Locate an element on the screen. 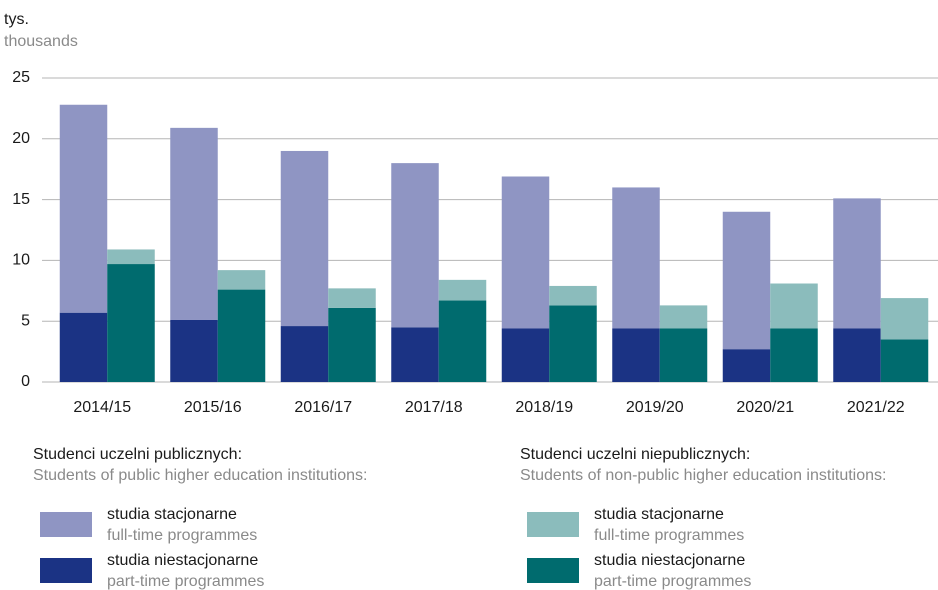  x-tick-label: 2018/19 is located at coordinates (544, 407).